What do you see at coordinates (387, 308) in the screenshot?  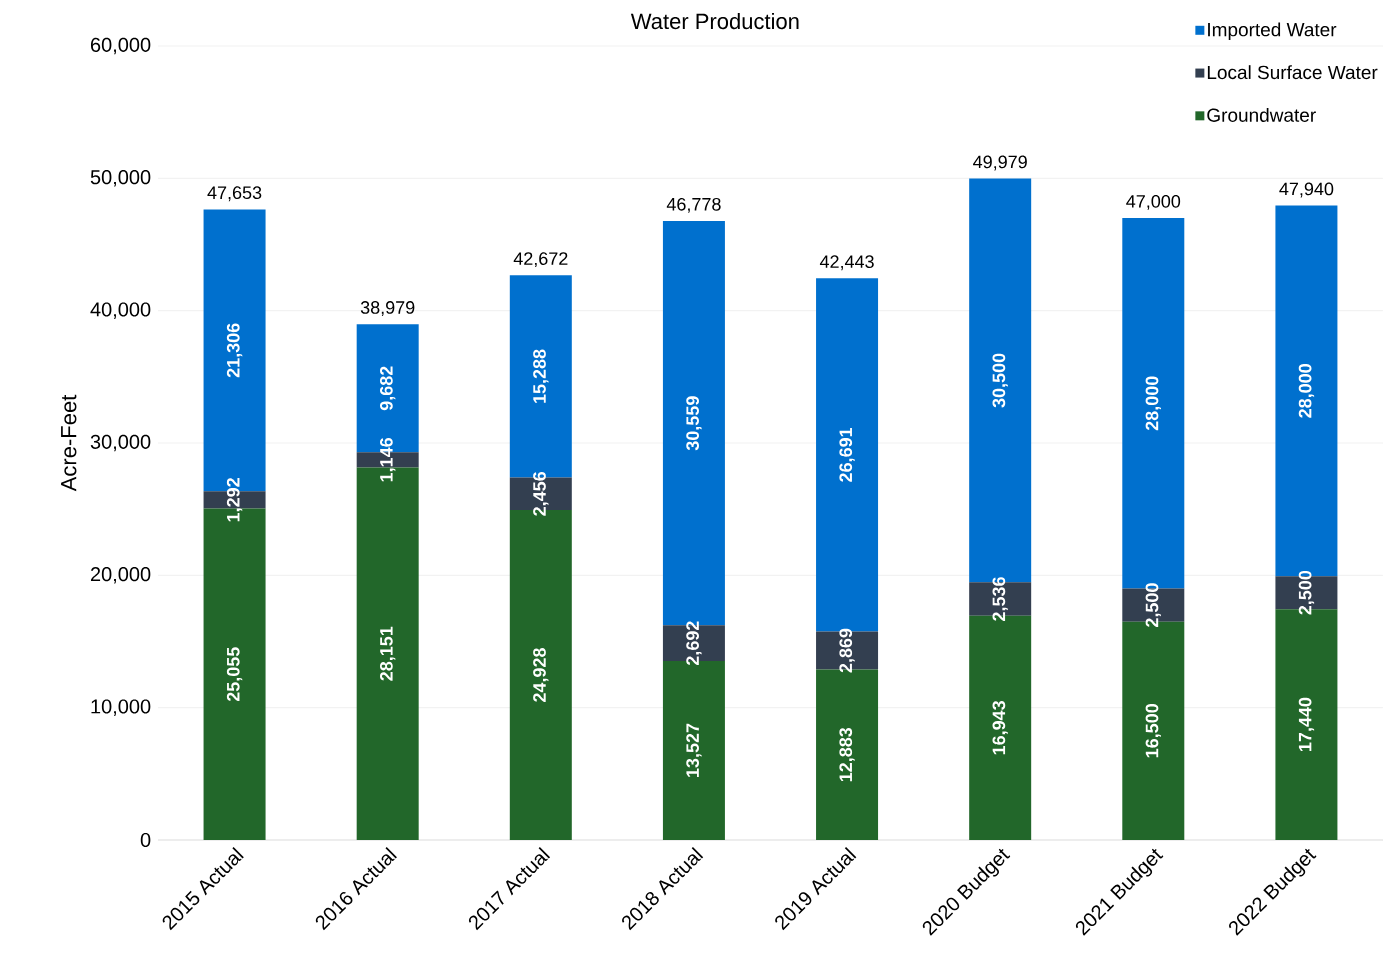 I see `total-label: 38,979` at bounding box center [387, 308].